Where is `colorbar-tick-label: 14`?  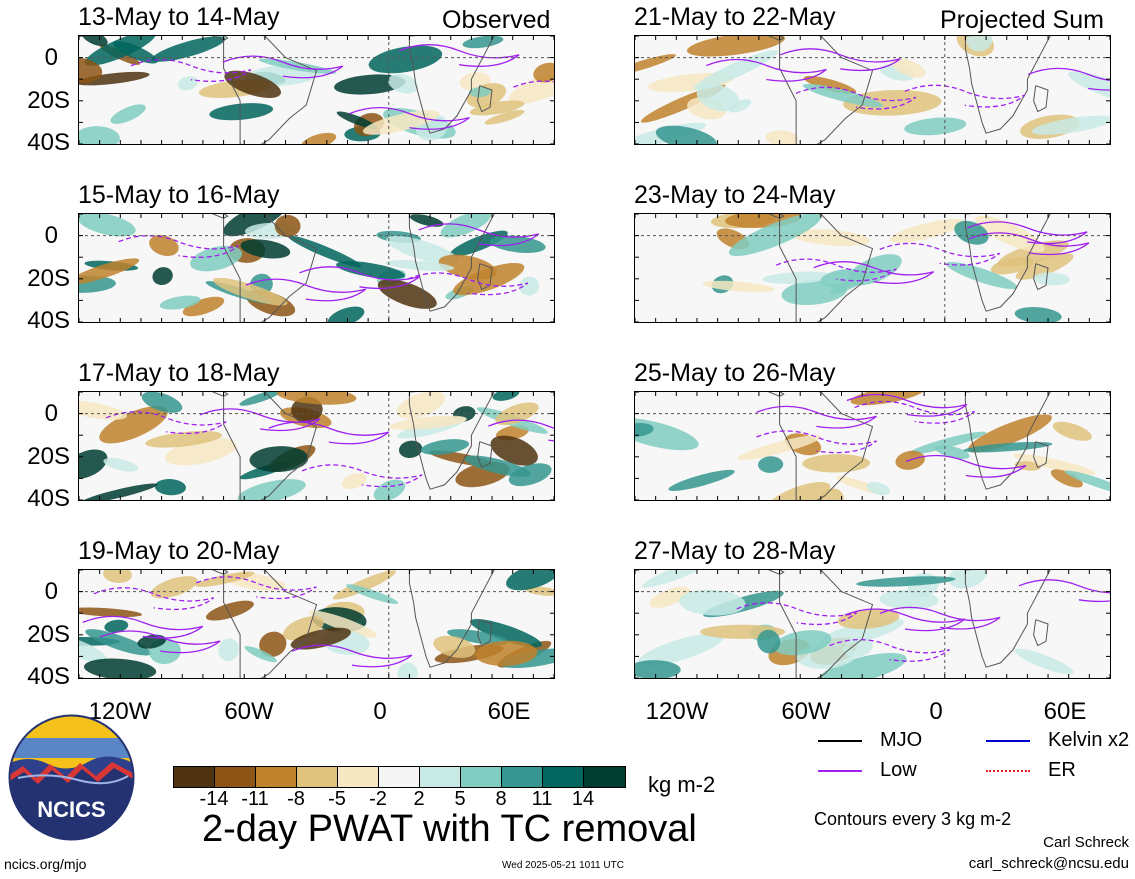 colorbar-tick-label: 14 is located at coordinates (583, 799).